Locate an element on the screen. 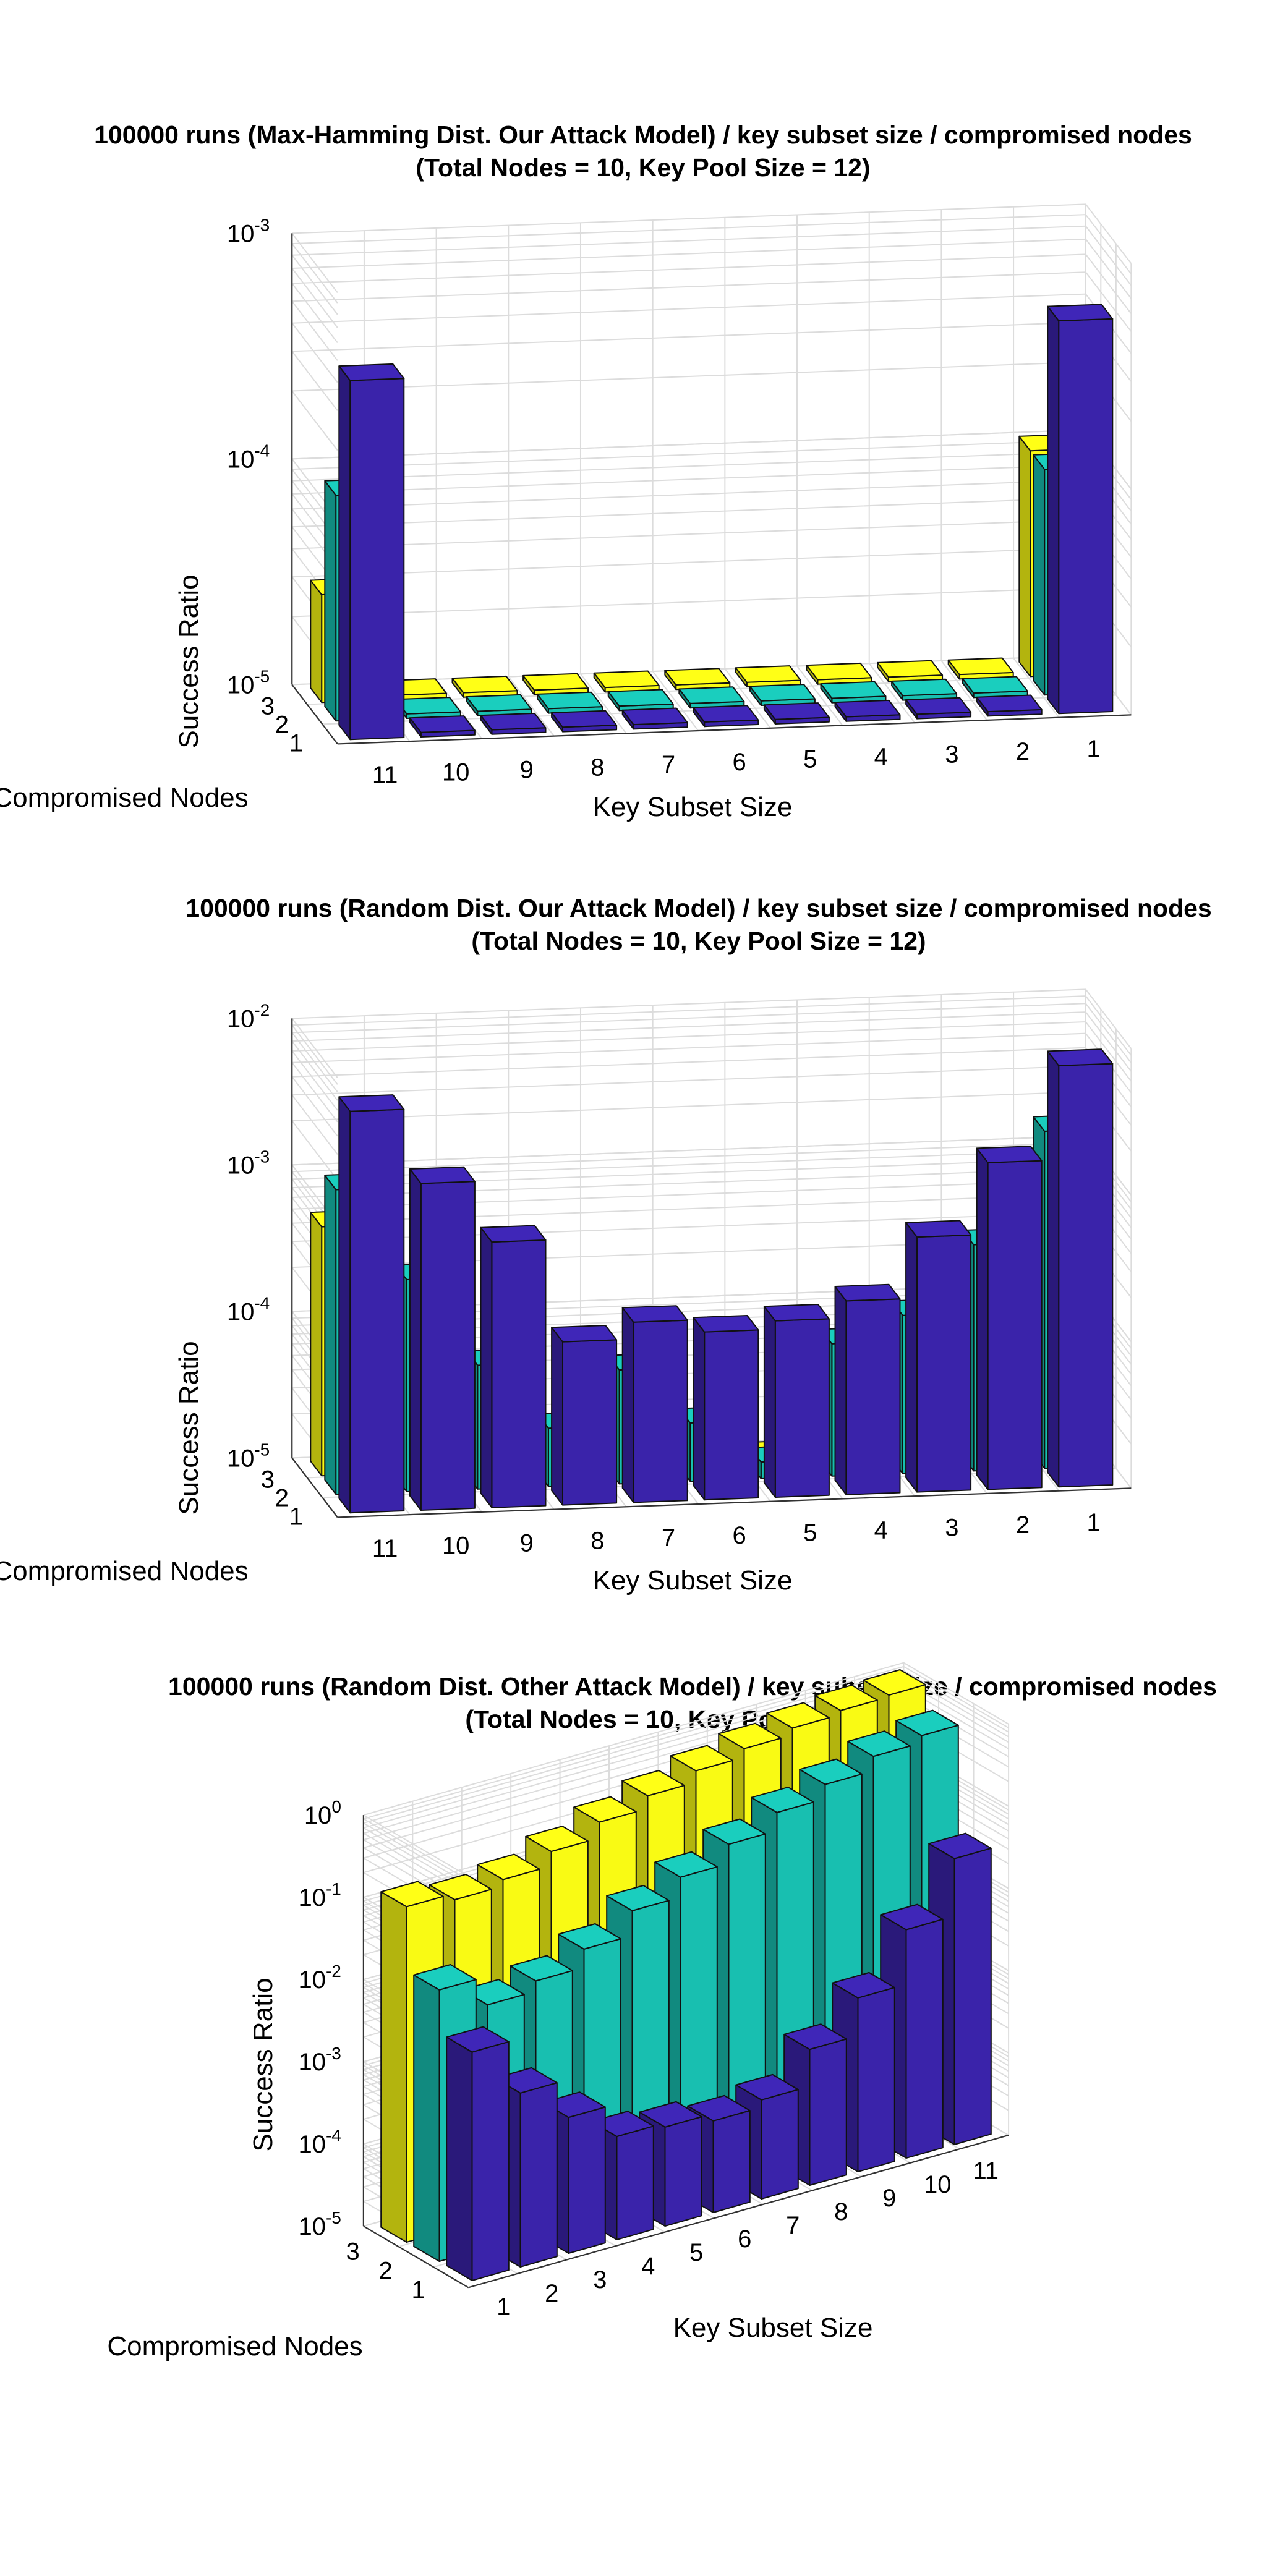 Image resolution: width=1288 pixels, height=2576 pixels. bar-n2-k10 is located at coordinates (428, 708).